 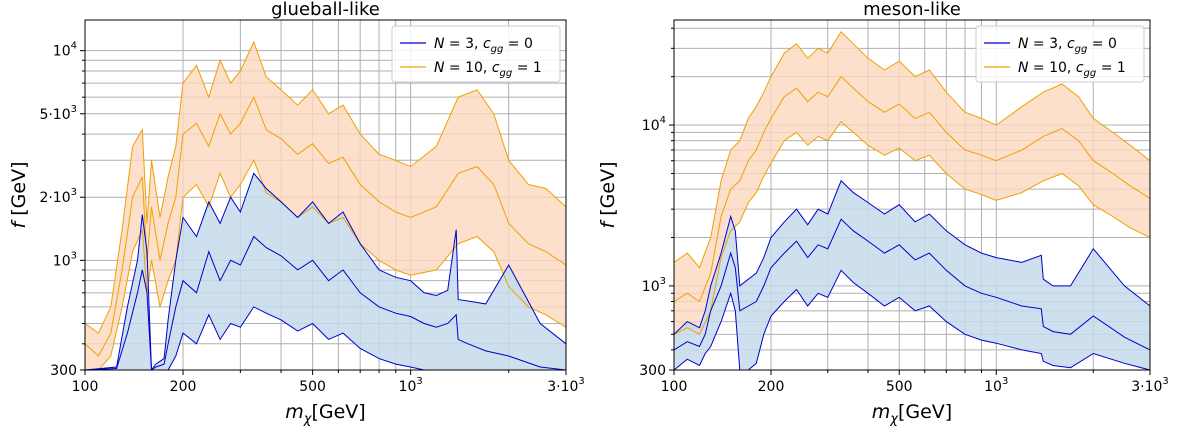 What do you see at coordinates (656, 203) in the screenshot?
I see `y-axis: 300 10³ 10⁴` at bounding box center [656, 203].